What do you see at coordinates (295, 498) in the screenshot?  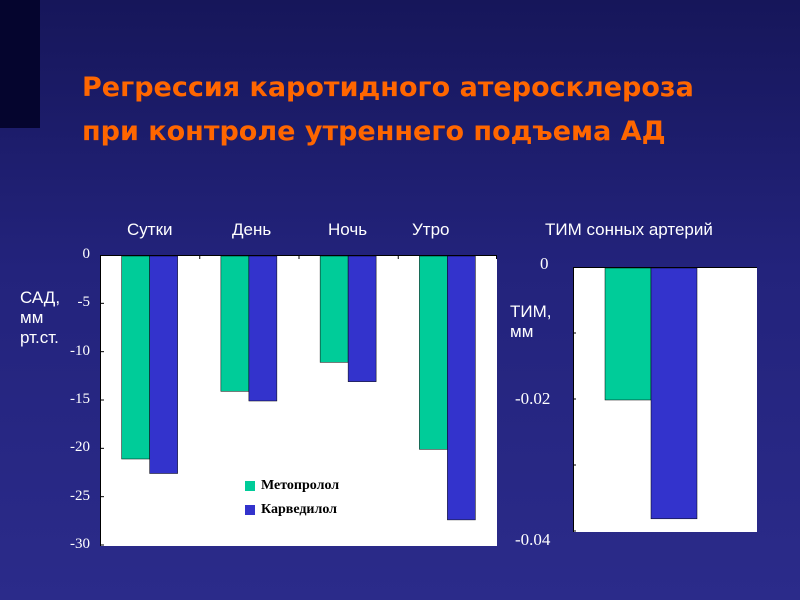 I see `chart1-legend: Метопролол Карведилол` at bounding box center [295, 498].